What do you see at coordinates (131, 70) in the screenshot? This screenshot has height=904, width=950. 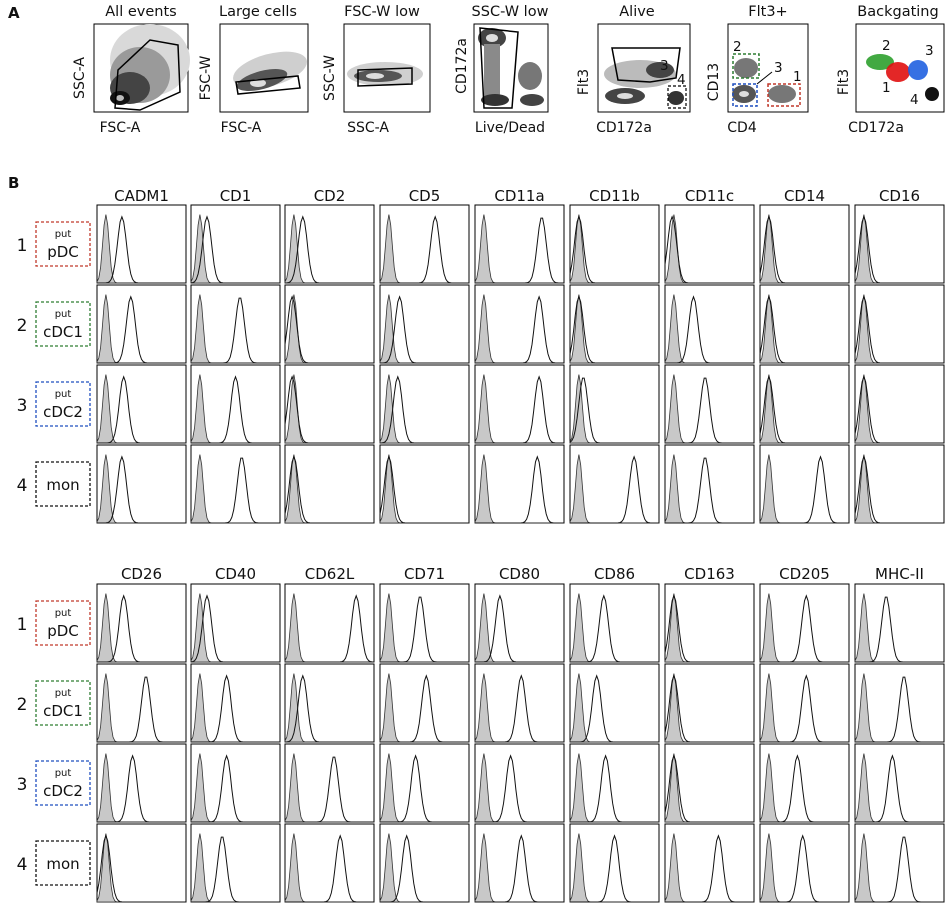 I see `gating-plot-all-events: All events FSC-A SSC-A` at bounding box center [131, 70].